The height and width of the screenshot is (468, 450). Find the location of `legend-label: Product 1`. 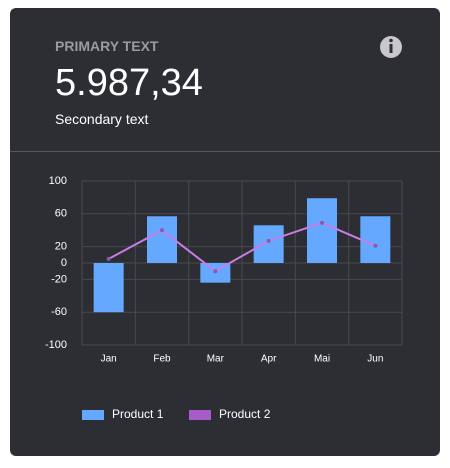

legend-label: Product 1 is located at coordinates (138, 414).